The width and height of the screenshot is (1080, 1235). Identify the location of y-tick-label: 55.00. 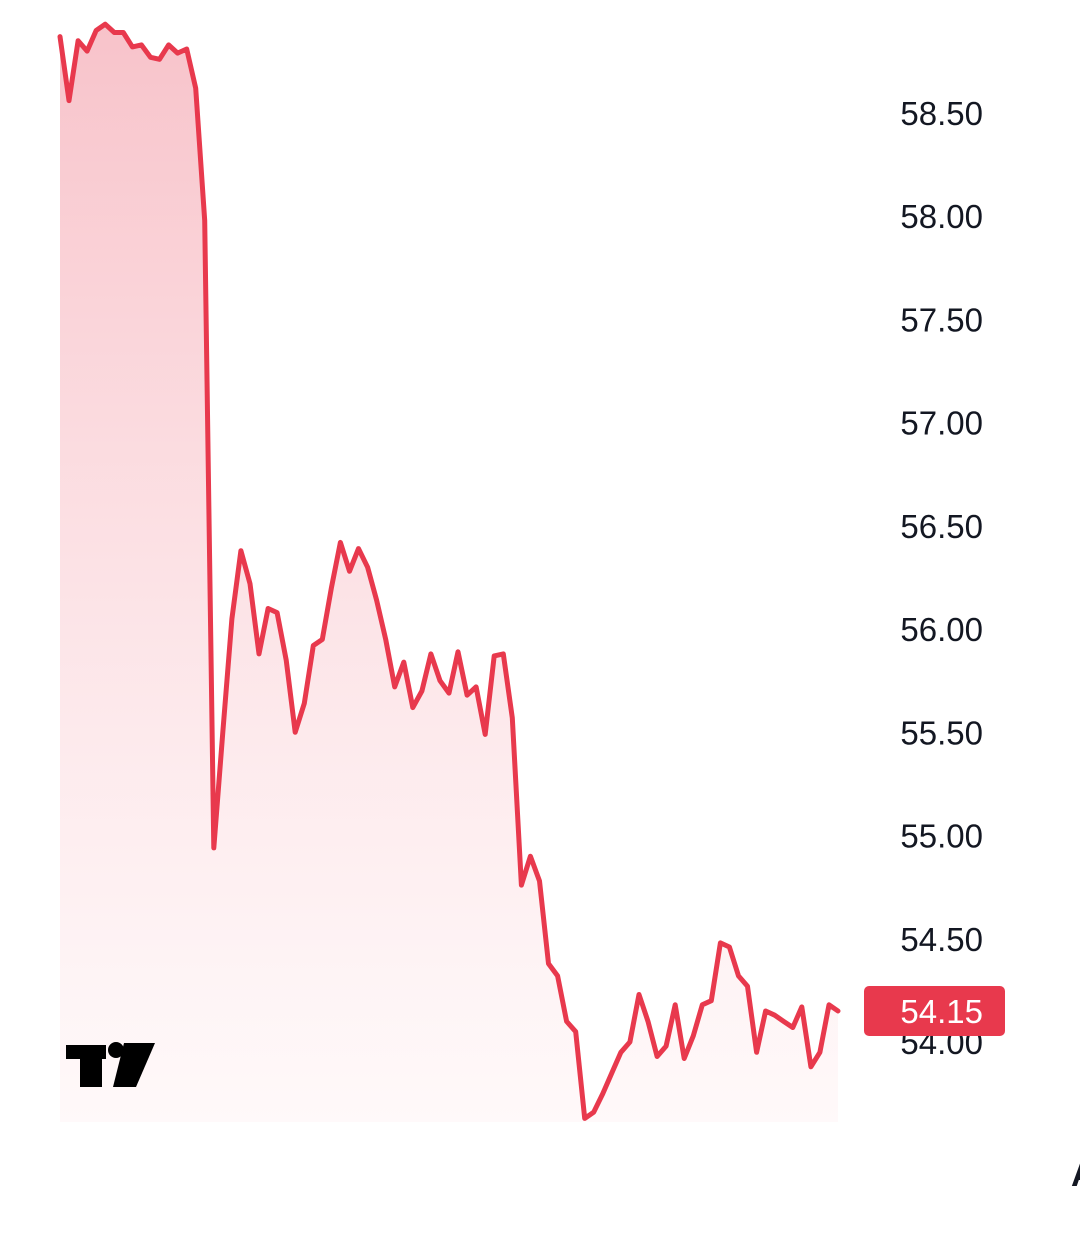
(941, 836).